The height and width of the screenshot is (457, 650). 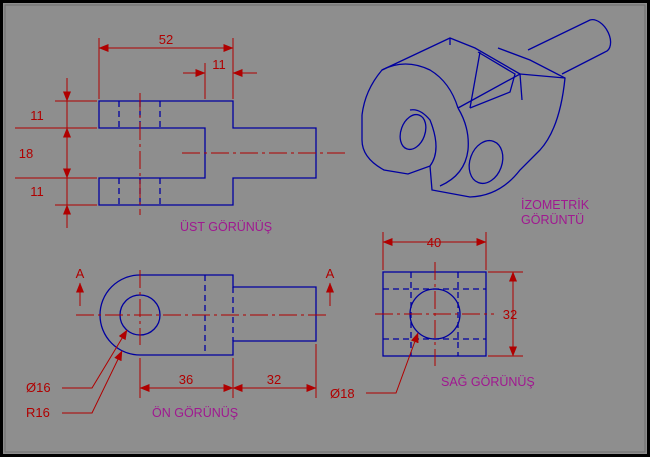 I want to click on front-view-dimensions, so click(x=189, y=371).